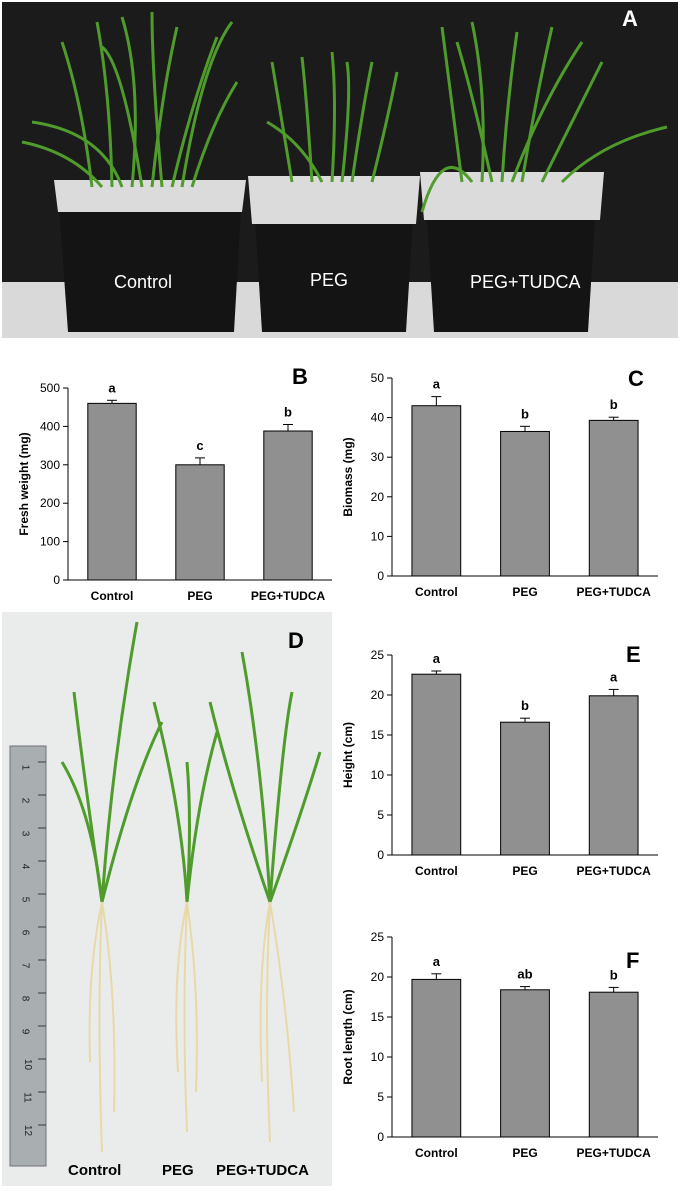  What do you see at coordinates (296, 640) in the screenshot?
I see `panel-letter-d: D` at bounding box center [296, 640].